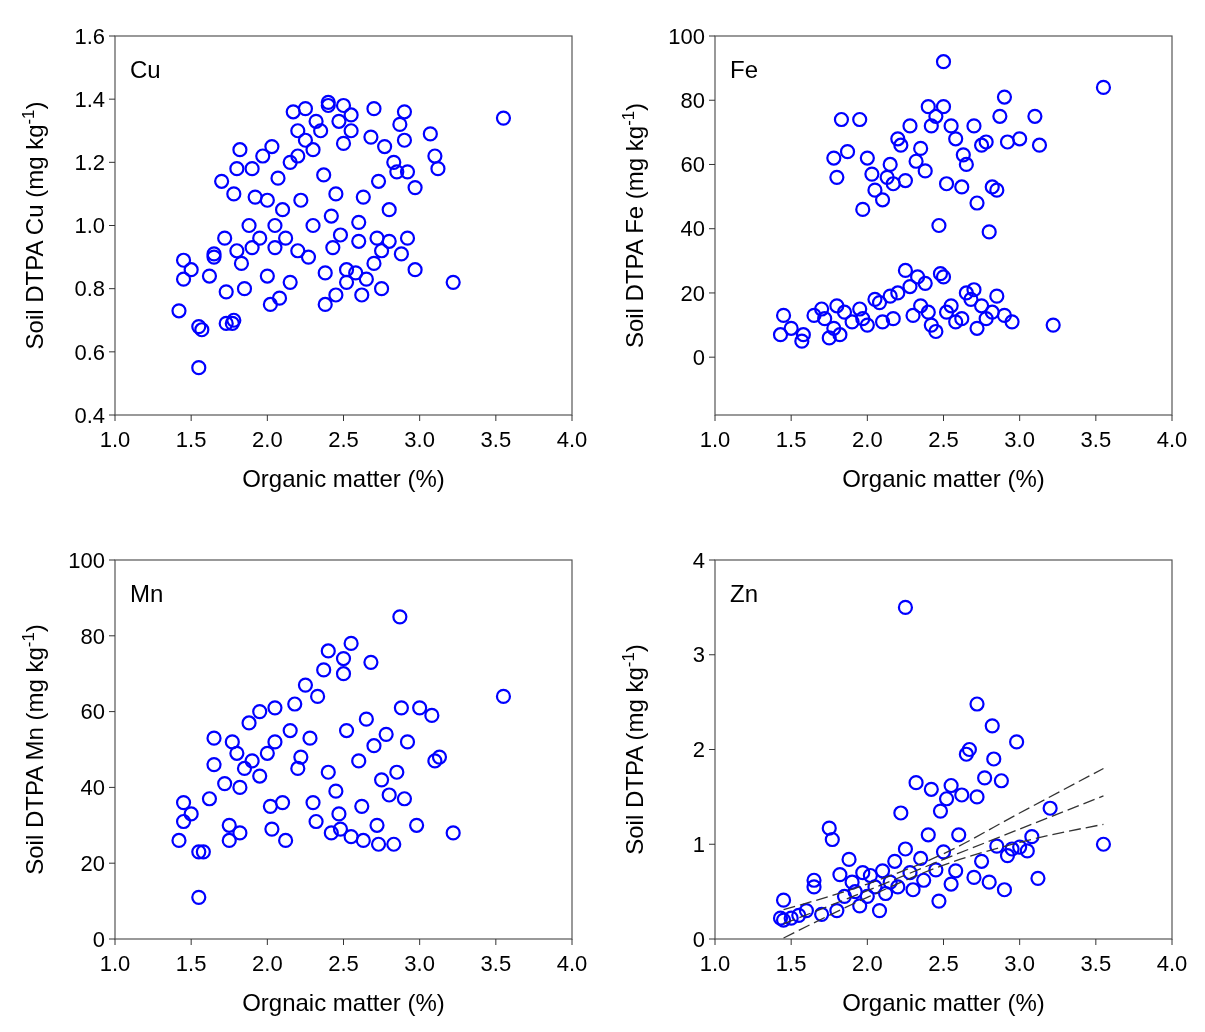 The height and width of the screenshot is (1032, 1205). Describe the element at coordinates (89, 352) in the screenshot. I see `y-tick-label: 0.6` at that location.